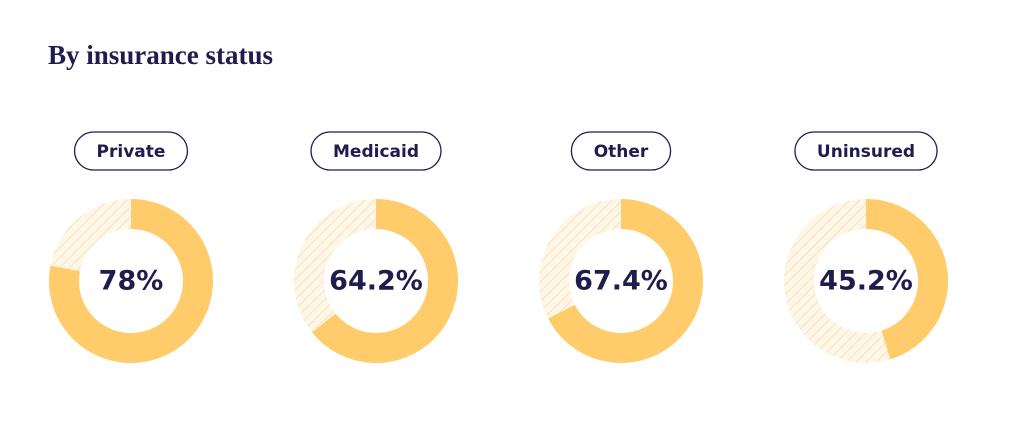 This screenshot has width=1024, height=428. I want to click on page-title: By insurance status, so click(160, 55).